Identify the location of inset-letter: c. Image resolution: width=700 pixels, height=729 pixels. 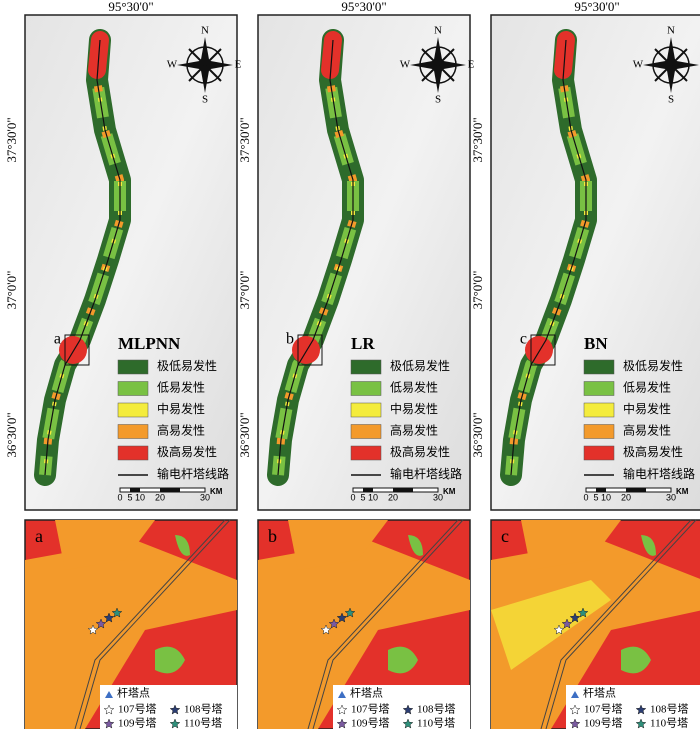
(523, 339).